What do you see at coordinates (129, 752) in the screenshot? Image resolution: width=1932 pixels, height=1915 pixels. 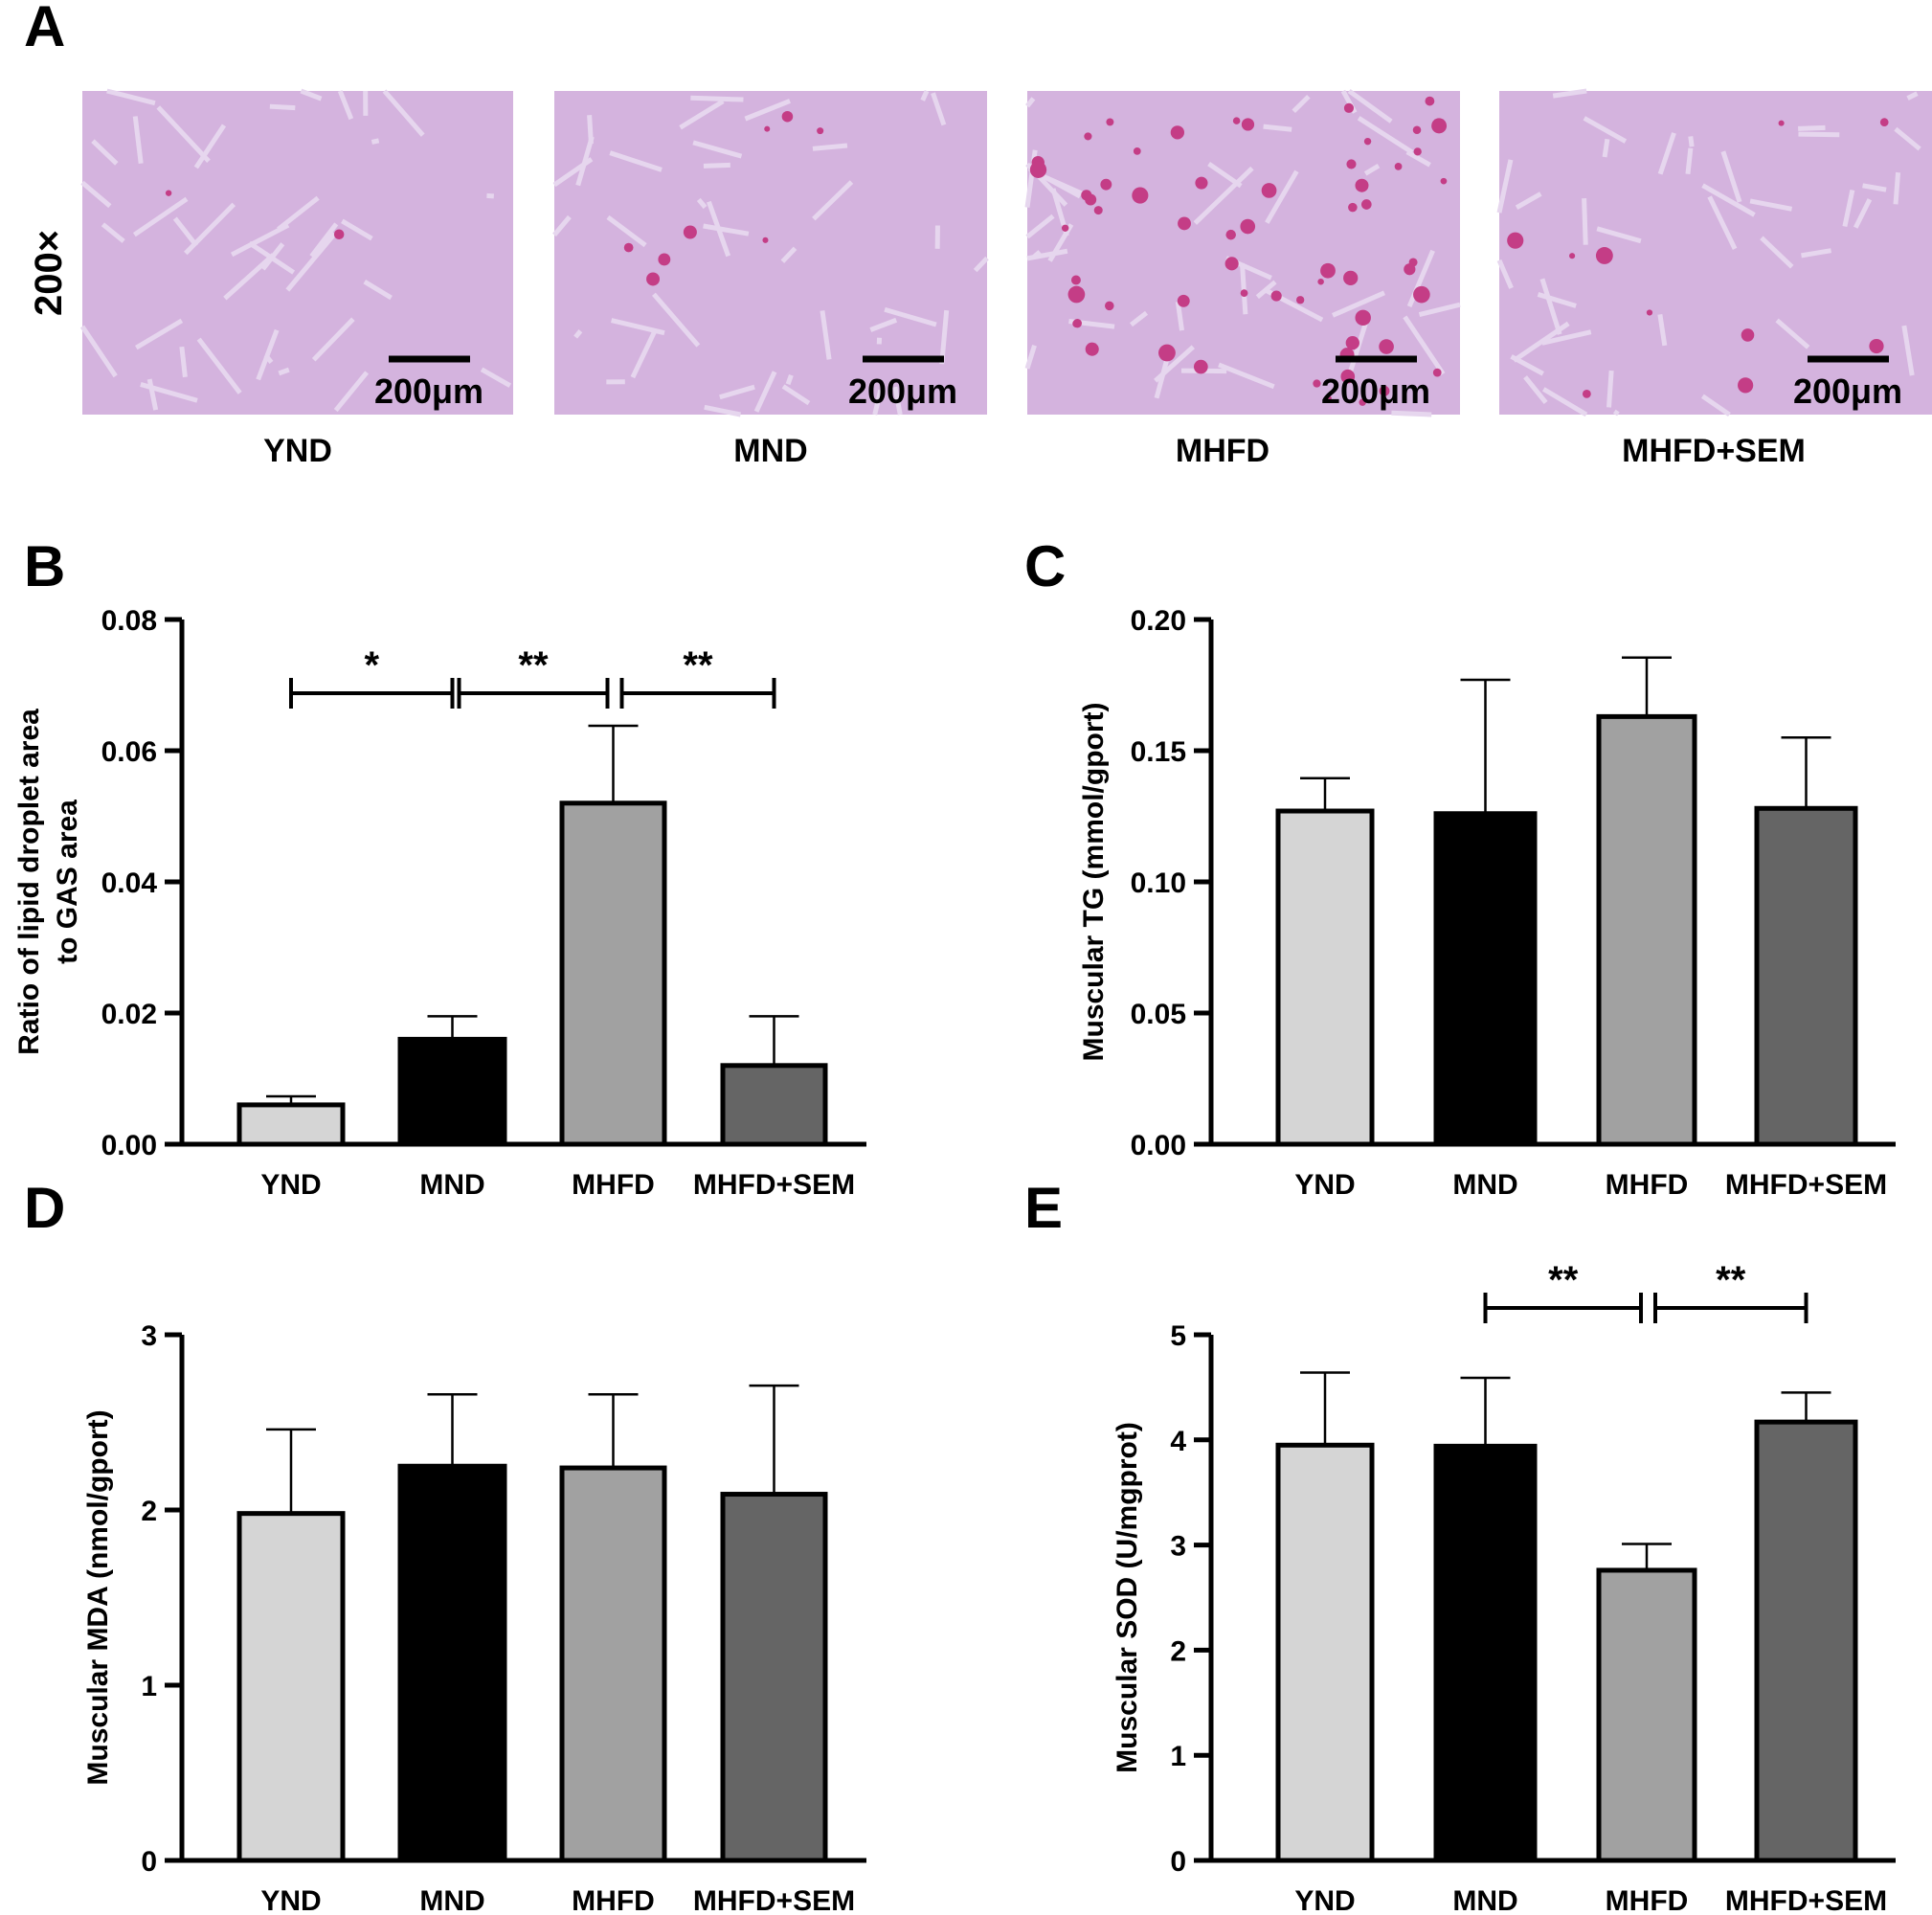 I see `y-tick-label: 0.06` at bounding box center [129, 752].